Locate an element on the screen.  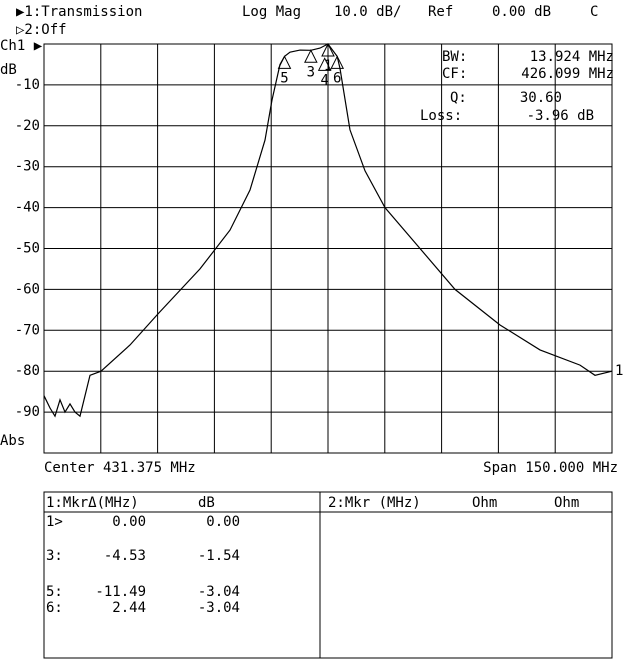
channel-label: Ch1 ▶ is located at coordinates (21, 46).